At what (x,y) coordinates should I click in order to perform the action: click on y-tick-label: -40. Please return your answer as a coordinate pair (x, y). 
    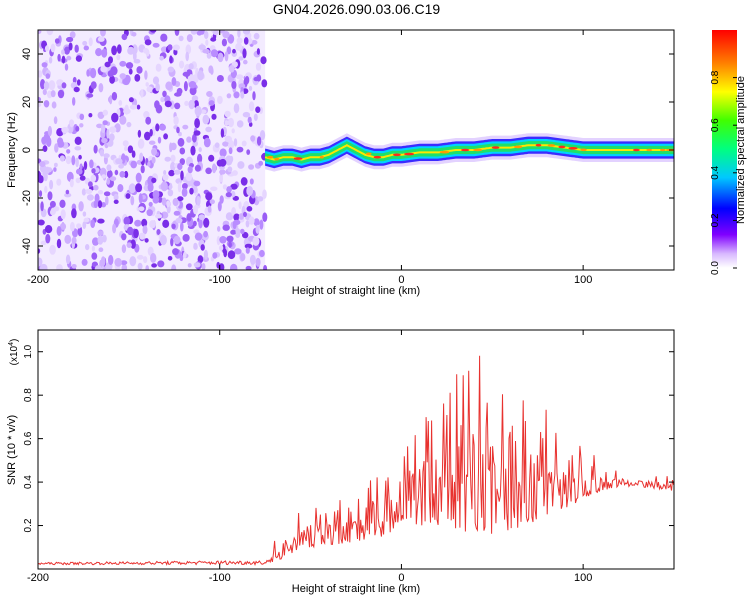
    Looking at the image, I should click on (27, 246).